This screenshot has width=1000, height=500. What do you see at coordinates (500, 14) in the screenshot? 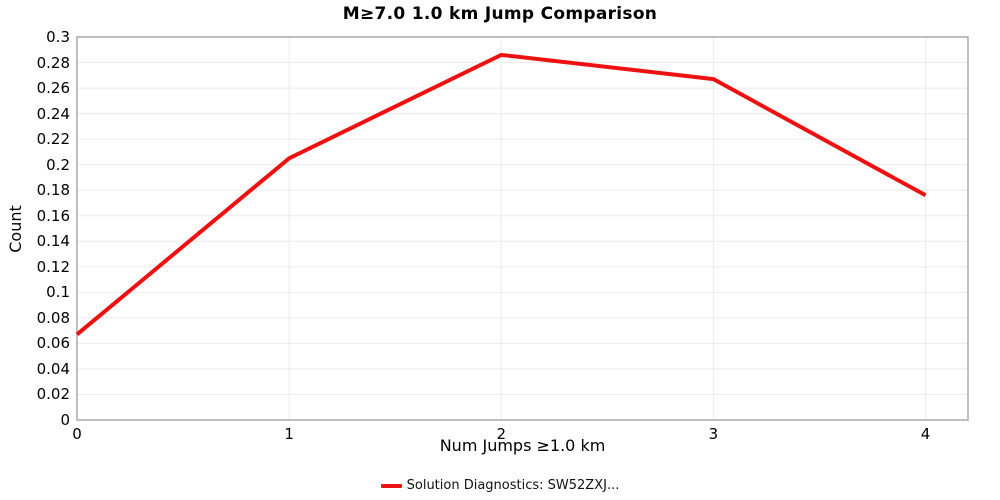
I see `chart-title: M≥7.0 1.0 km Jump Comparison` at bounding box center [500, 14].